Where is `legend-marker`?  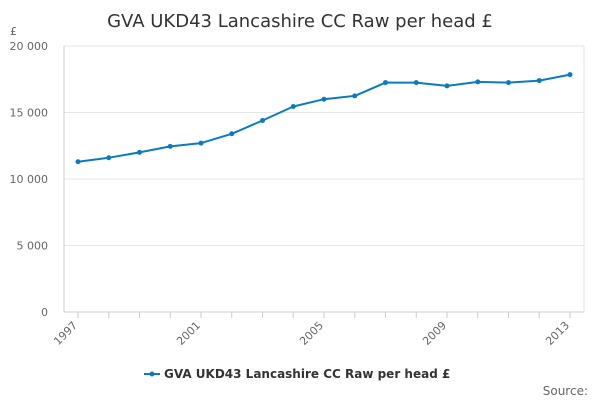
legend-marker is located at coordinates (152, 374).